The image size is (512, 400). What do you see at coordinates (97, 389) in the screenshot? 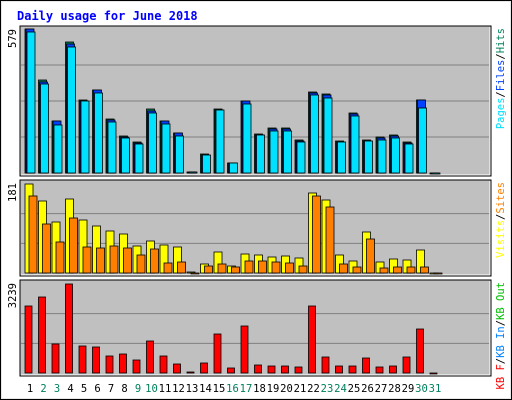
I see `x-tick-label: 6` at bounding box center [97, 389].